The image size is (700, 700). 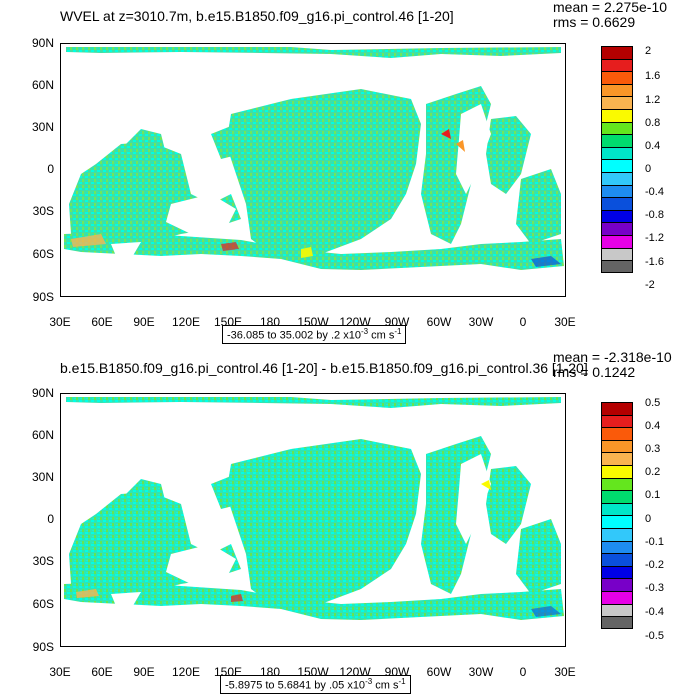 What do you see at coordinates (648, 51) in the screenshot?
I see `colorbar-label: 2` at bounding box center [648, 51].